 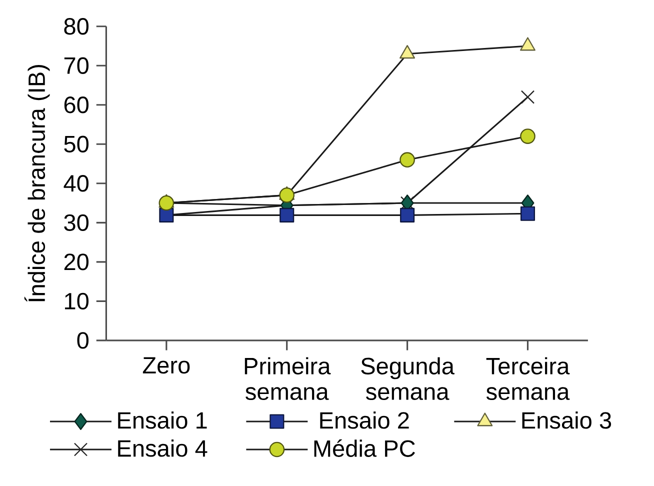 What do you see at coordinates (76, 26) in the screenshot?
I see `y-tick-label: 80` at bounding box center [76, 26].